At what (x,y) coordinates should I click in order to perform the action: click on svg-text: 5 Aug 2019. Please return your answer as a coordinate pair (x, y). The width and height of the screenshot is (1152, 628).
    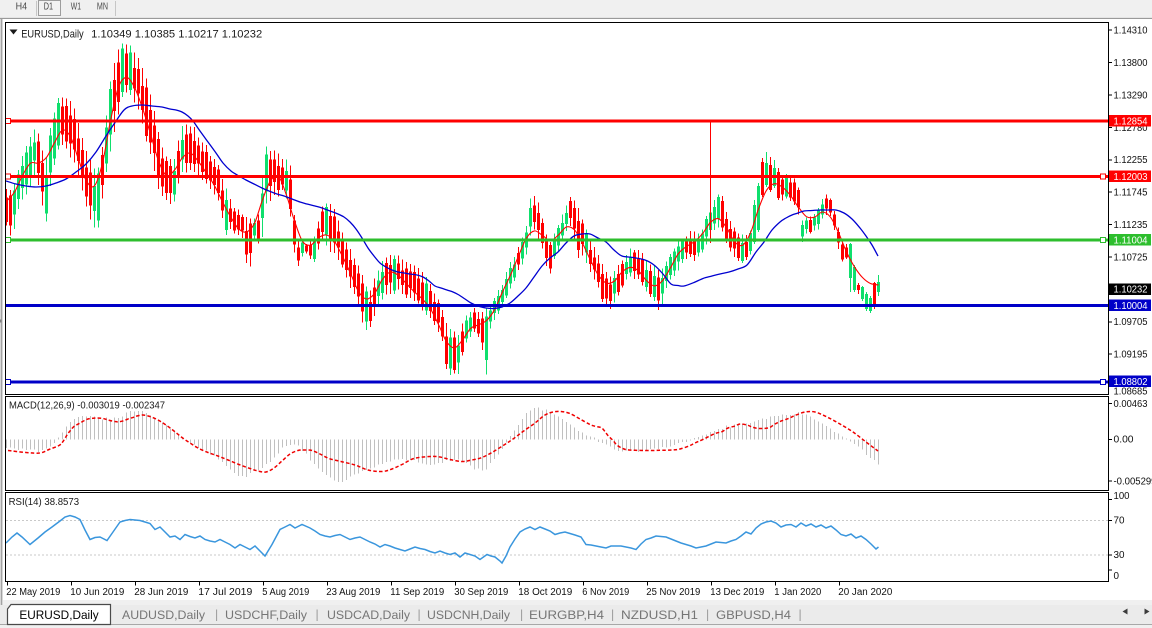
    Looking at the image, I should click on (285, 592).